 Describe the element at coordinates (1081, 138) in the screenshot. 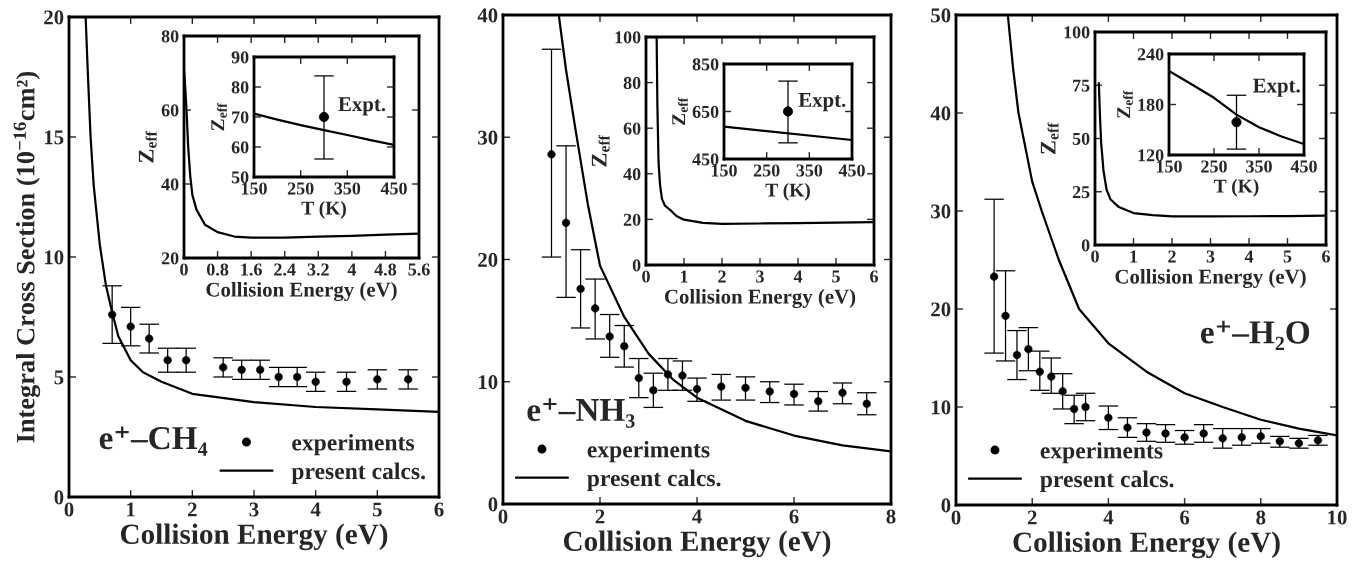

I see `y-tick-label: 50` at that location.